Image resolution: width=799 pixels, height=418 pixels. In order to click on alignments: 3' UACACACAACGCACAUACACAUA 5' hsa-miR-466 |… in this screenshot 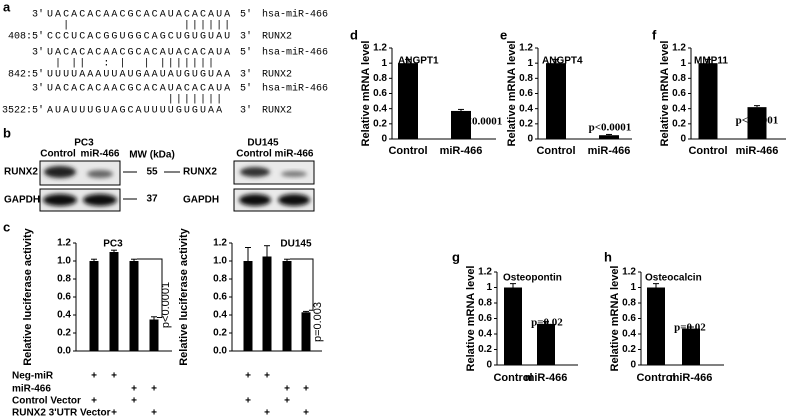, I will do `click(165, 63)`.